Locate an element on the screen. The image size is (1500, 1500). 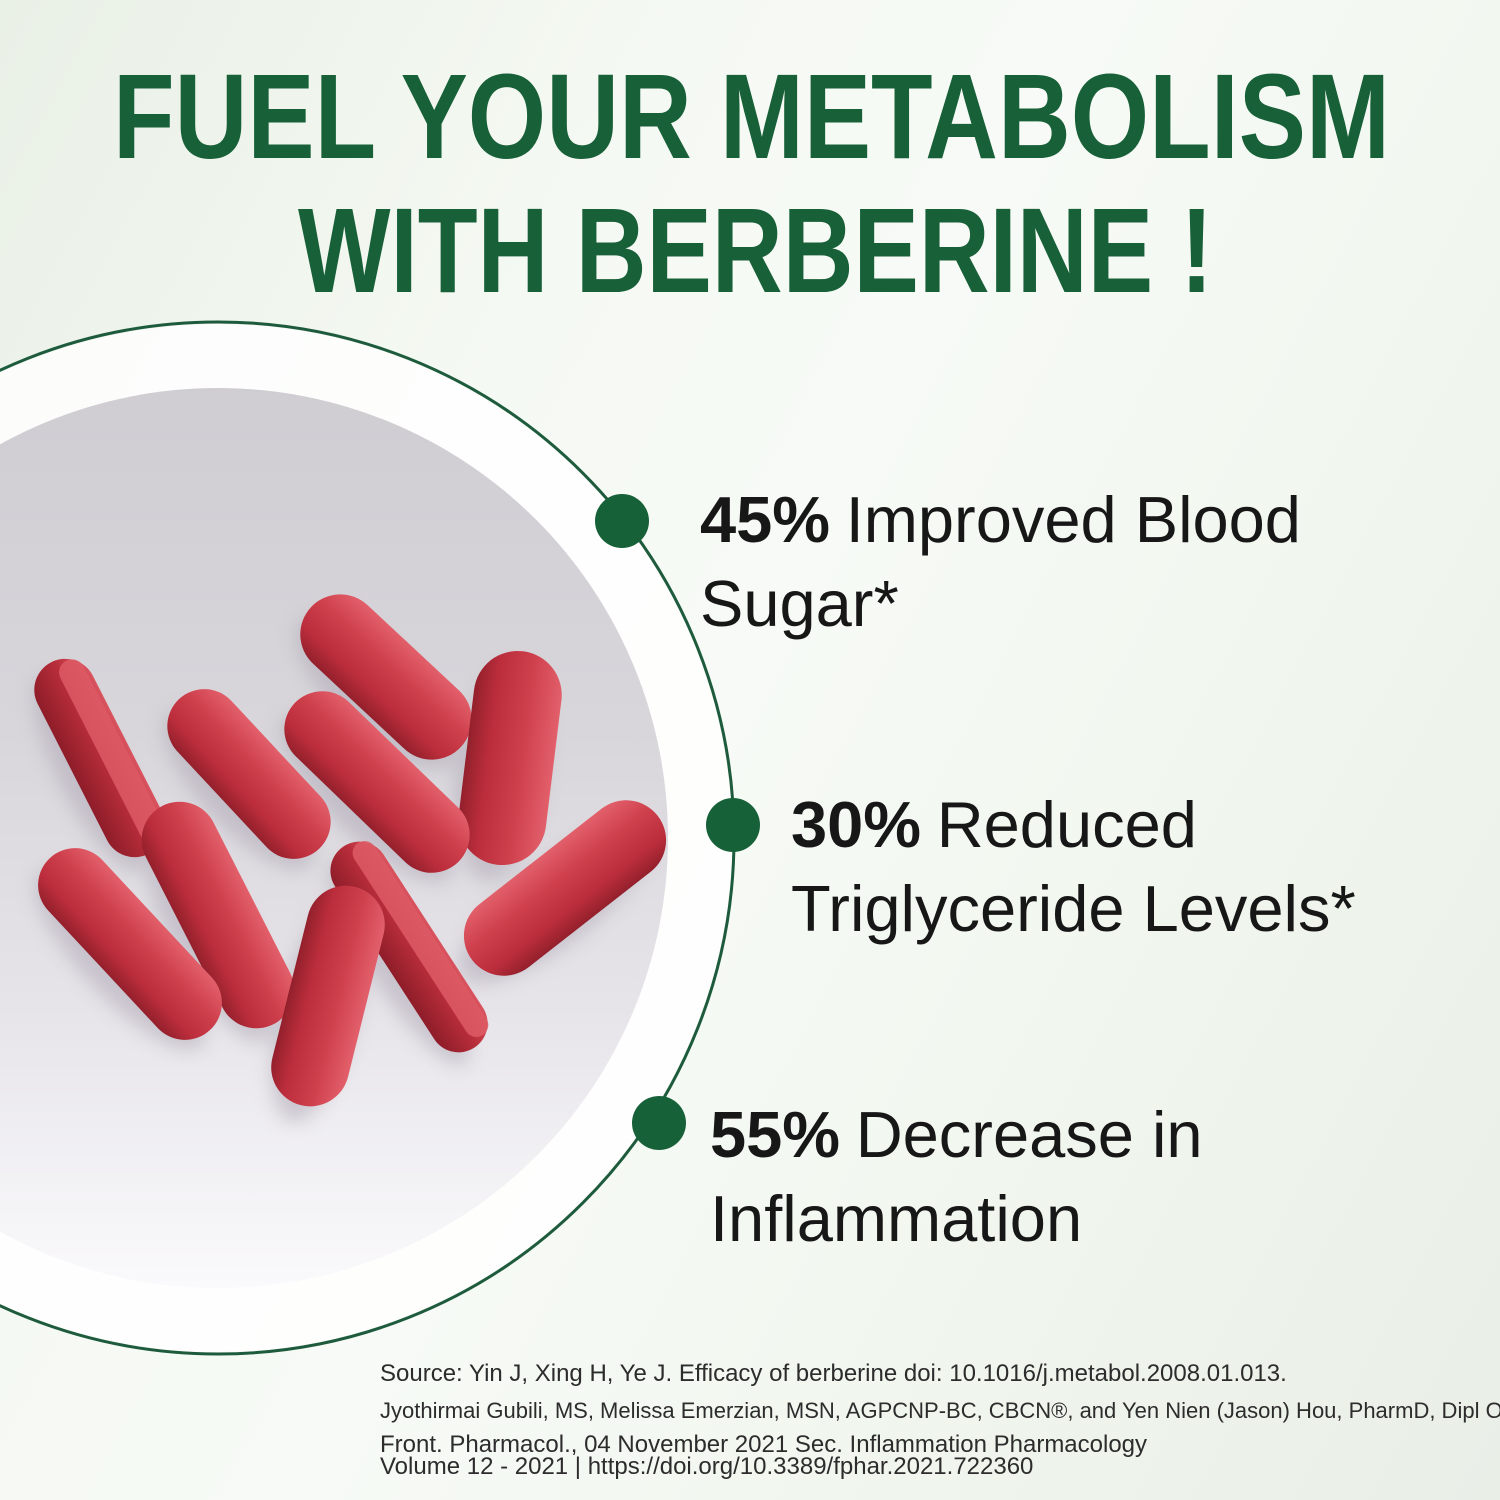
benefit-stat: 30% is located at coordinates (856, 824).